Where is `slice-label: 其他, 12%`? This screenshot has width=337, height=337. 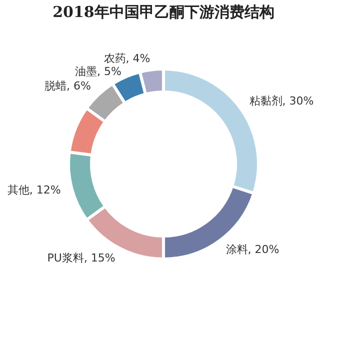 slice-label: 其他, 12% is located at coordinates (34, 189).